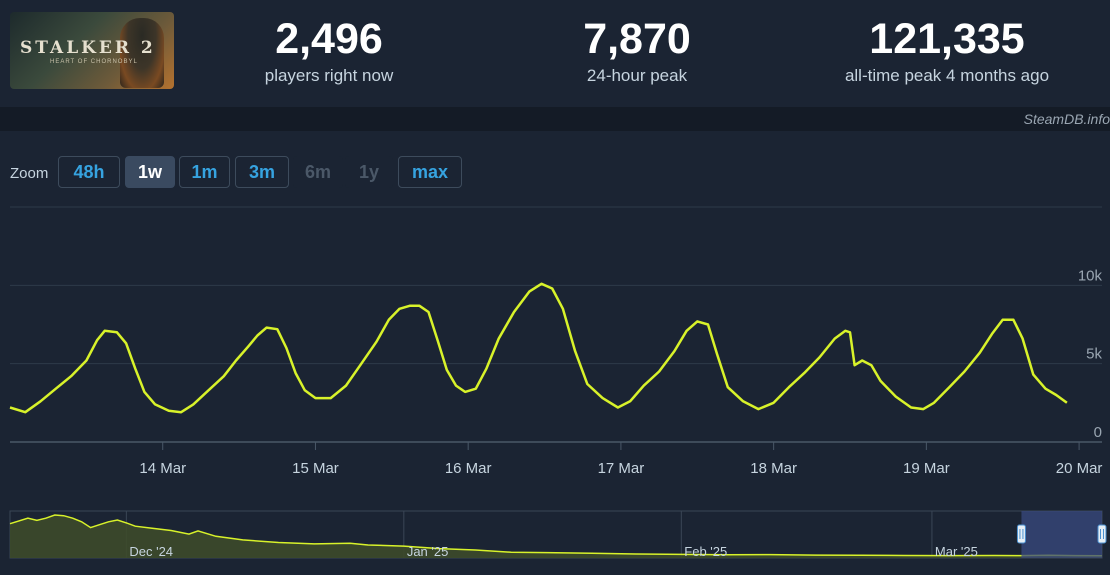 Image resolution: width=1110 pixels, height=575 pixels. I want to click on chart-header-strip, so click(555, 119).